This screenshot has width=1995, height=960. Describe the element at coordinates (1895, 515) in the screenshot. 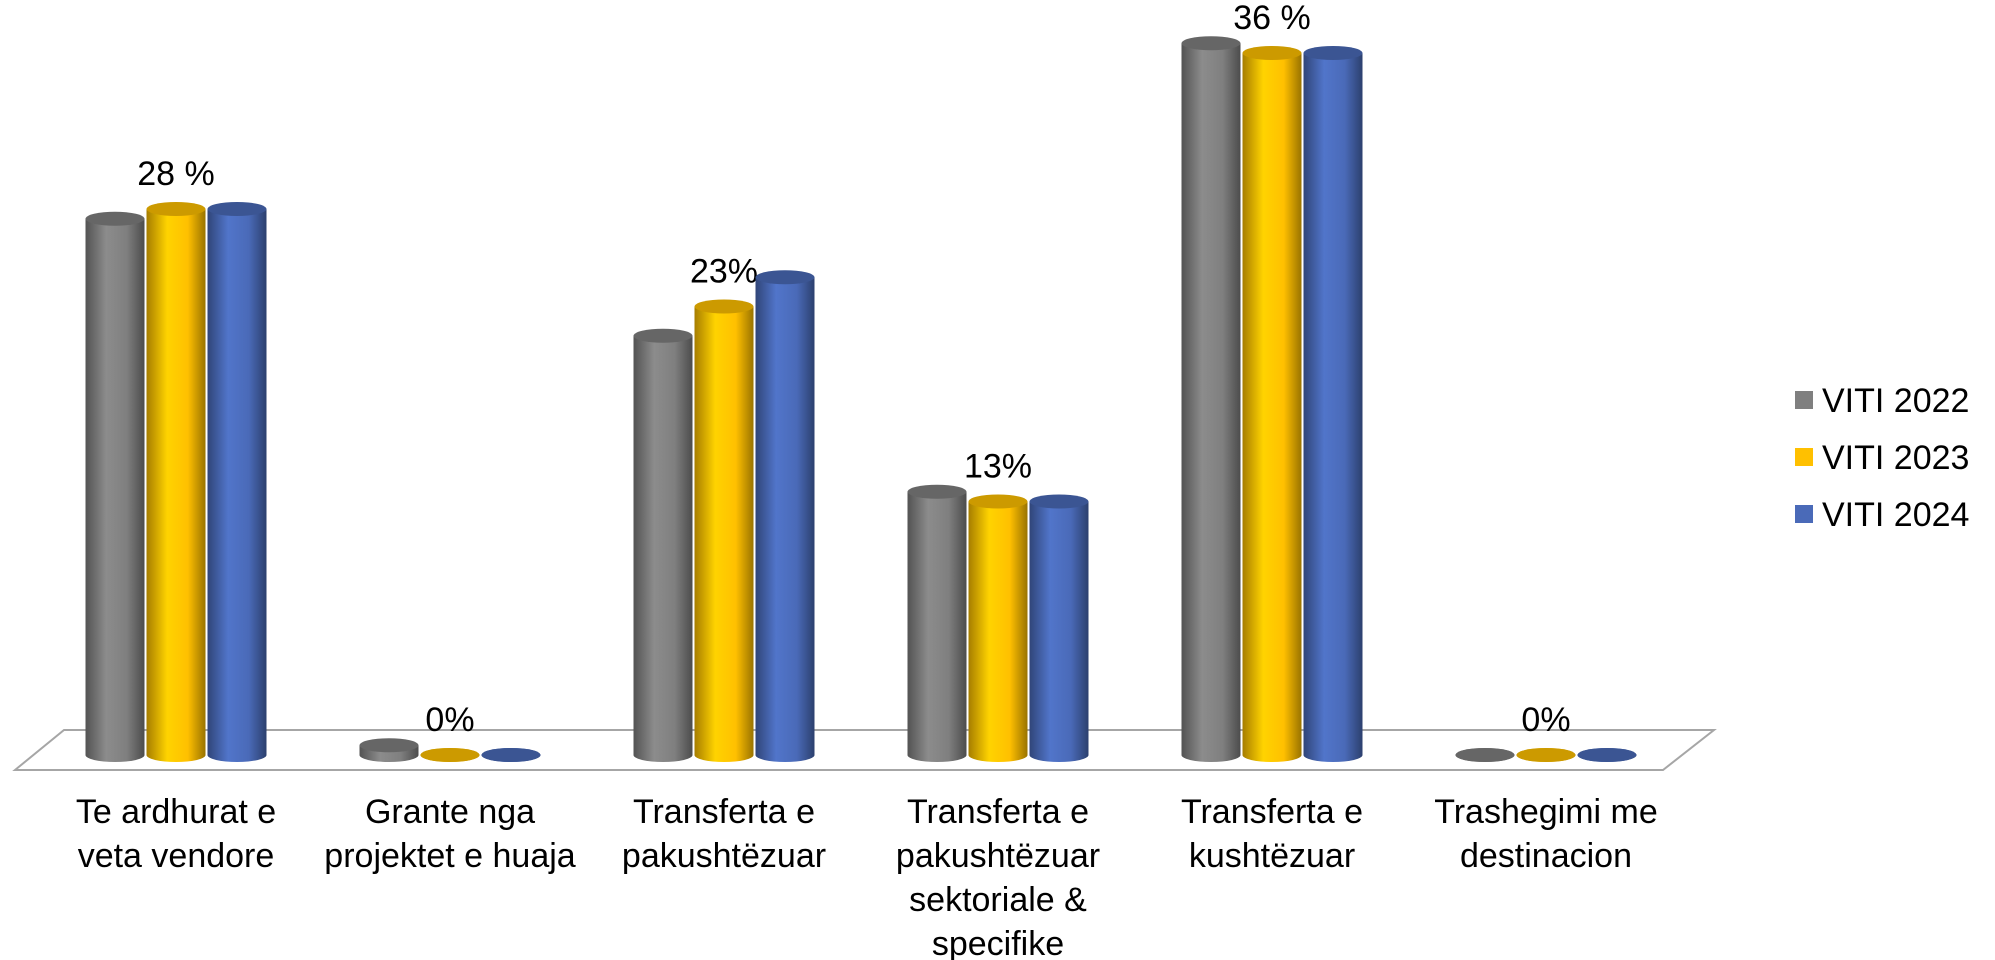

I see `legend-label: VITI 2024` at that location.